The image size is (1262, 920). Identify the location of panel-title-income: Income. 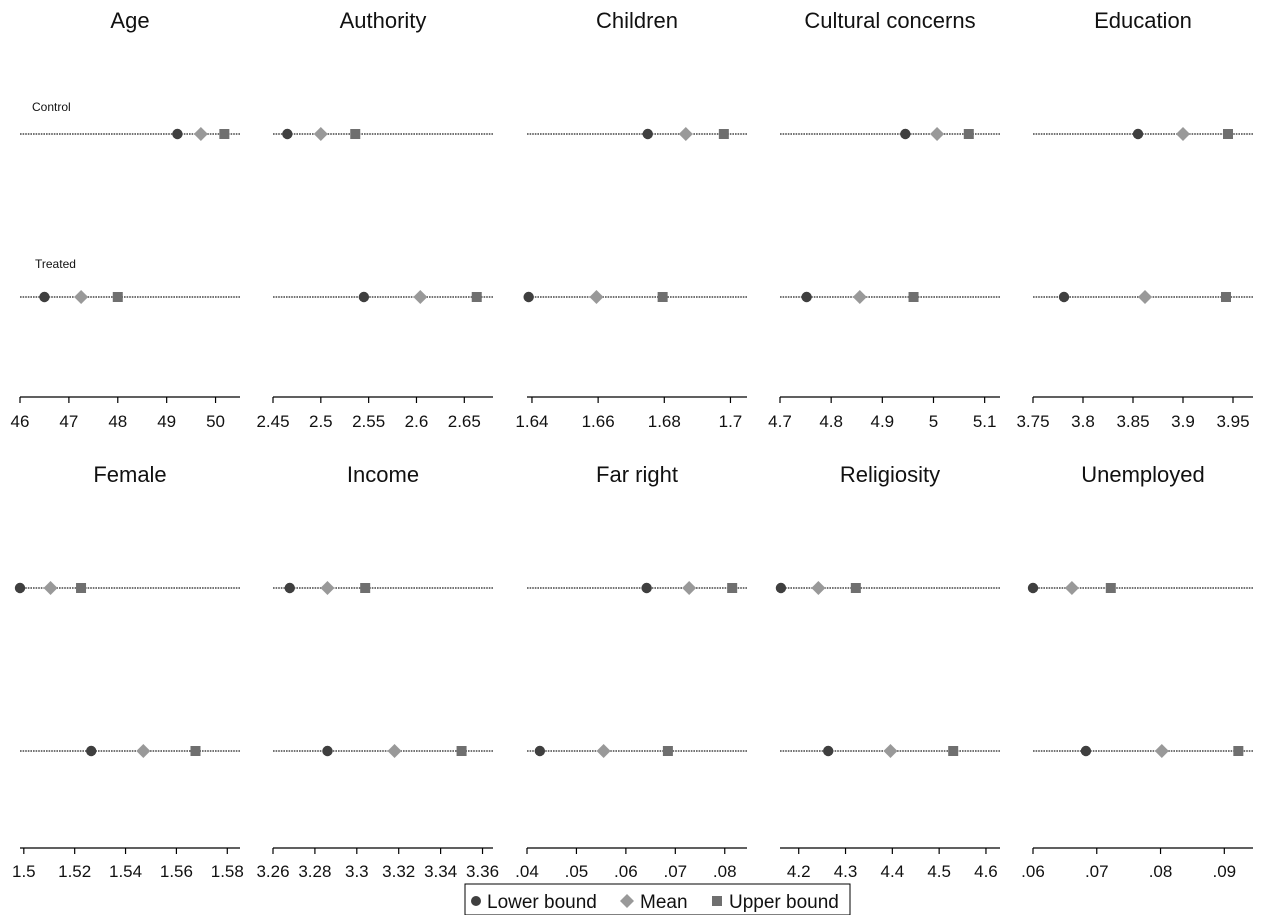
(383, 474).